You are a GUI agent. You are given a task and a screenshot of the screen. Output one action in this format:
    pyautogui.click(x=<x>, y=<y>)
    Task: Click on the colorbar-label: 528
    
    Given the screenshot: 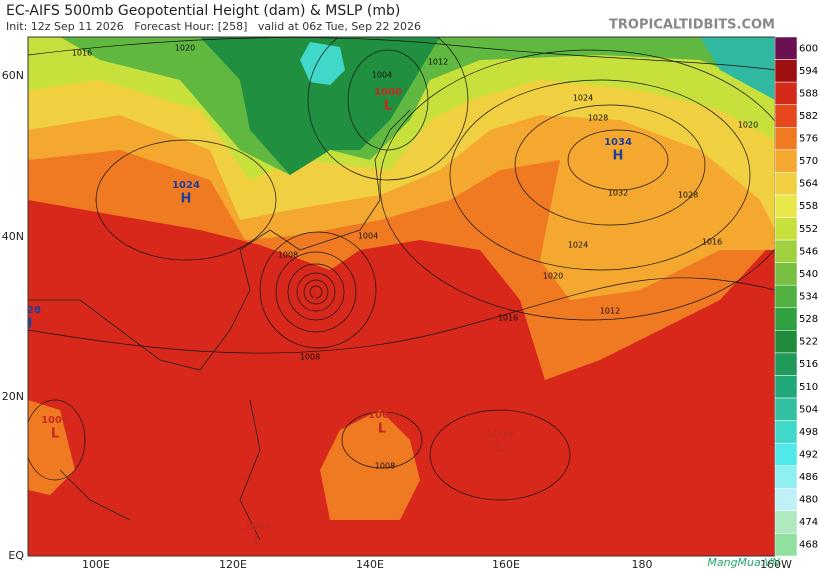 What is the action you would take?
    pyautogui.click(x=808, y=319)
    